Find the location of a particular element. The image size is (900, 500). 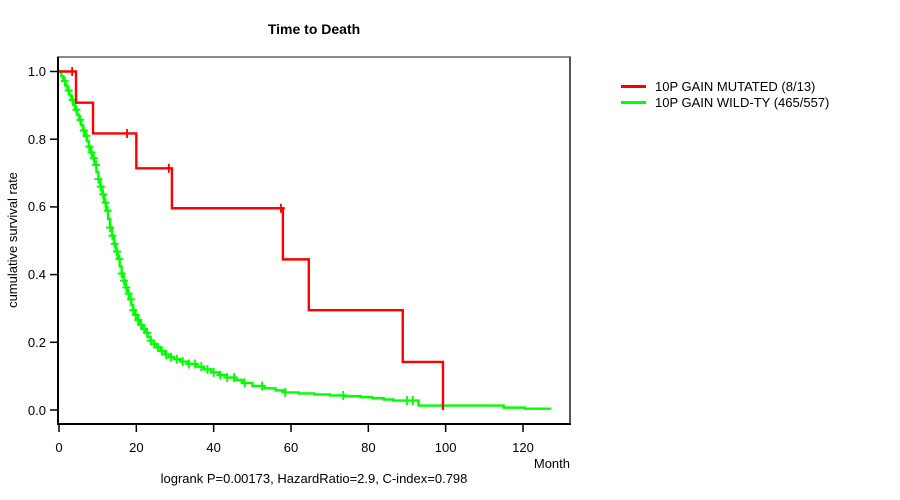

y-axis-label: cumulative survival rate is located at coordinates (12, 240).